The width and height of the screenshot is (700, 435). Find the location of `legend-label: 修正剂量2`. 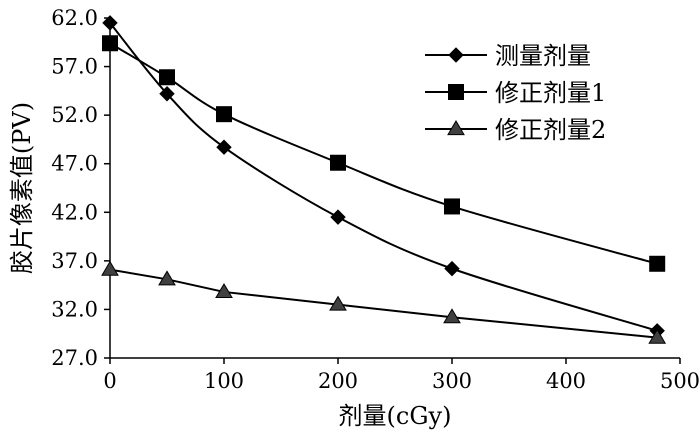

legend-label: 修正剂量2 is located at coordinates (550, 130).